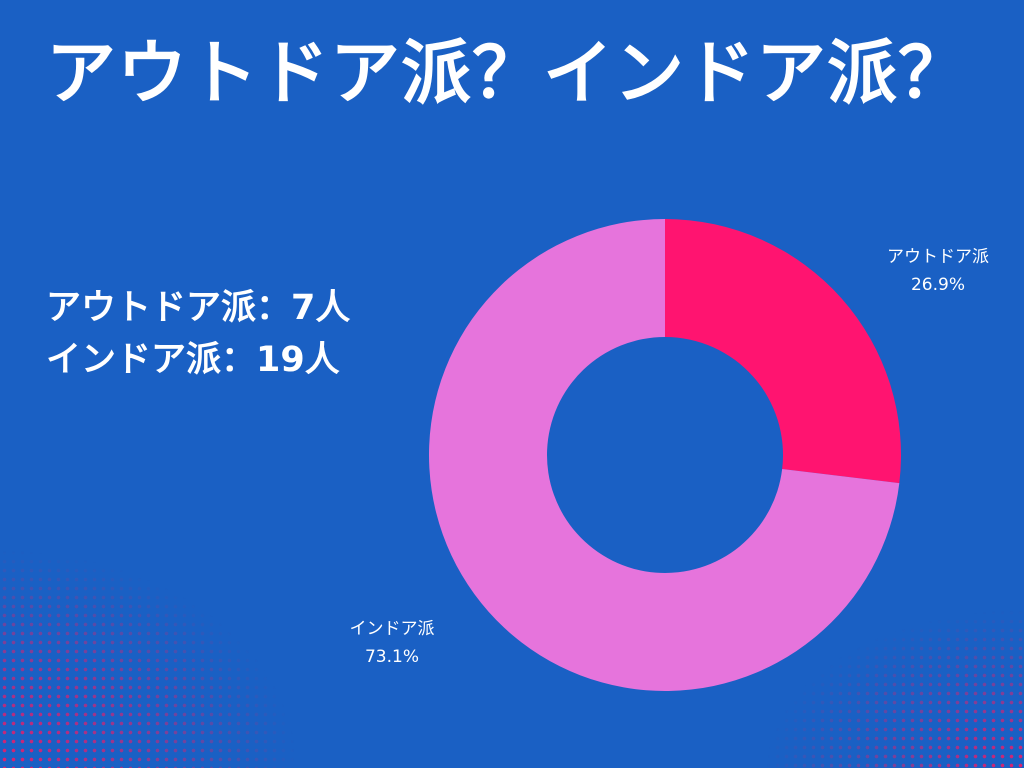  I want to click on halftone-decoration-left, so click(150, 658).